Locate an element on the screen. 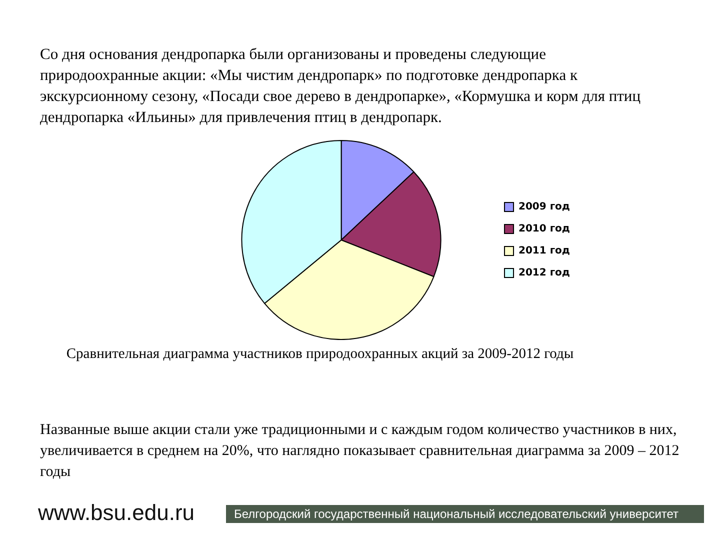 This screenshot has width=720, height=540. text: Названные выше акции стали уже традиционными и с каждым годом количество участников в них, увеличивается в среднем на 20%, что наглядно показывает сравнительная диаграмма за 2009 – 2012 годы is located at coordinates (360, 451).